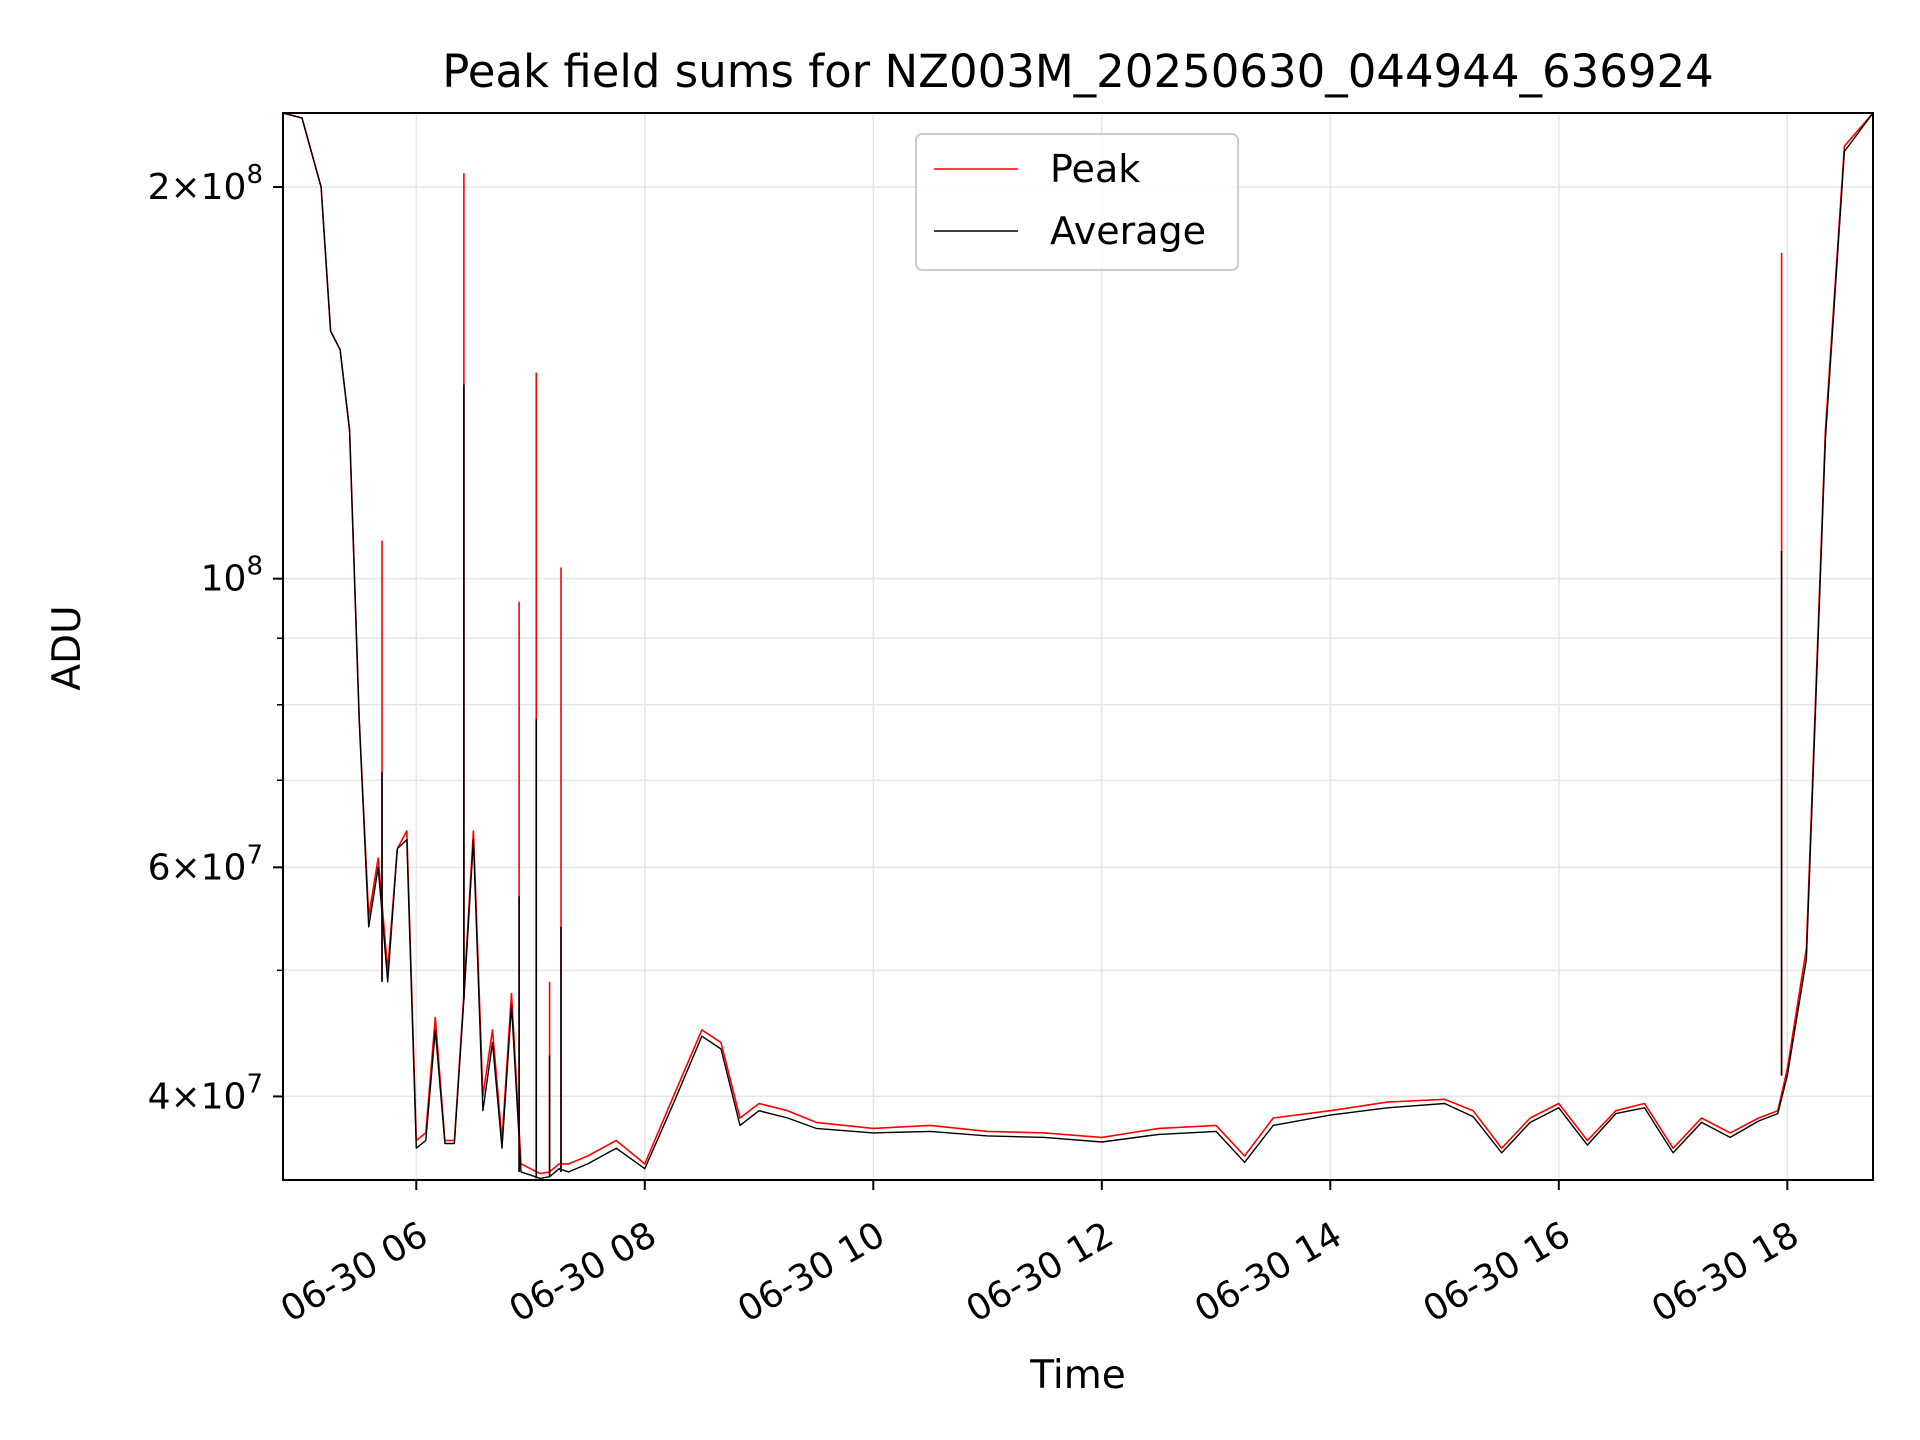 The width and height of the screenshot is (1920, 1440). What do you see at coordinates (205, 184) in the screenshot?
I see `y-tick-label: 2×108` at bounding box center [205, 184].